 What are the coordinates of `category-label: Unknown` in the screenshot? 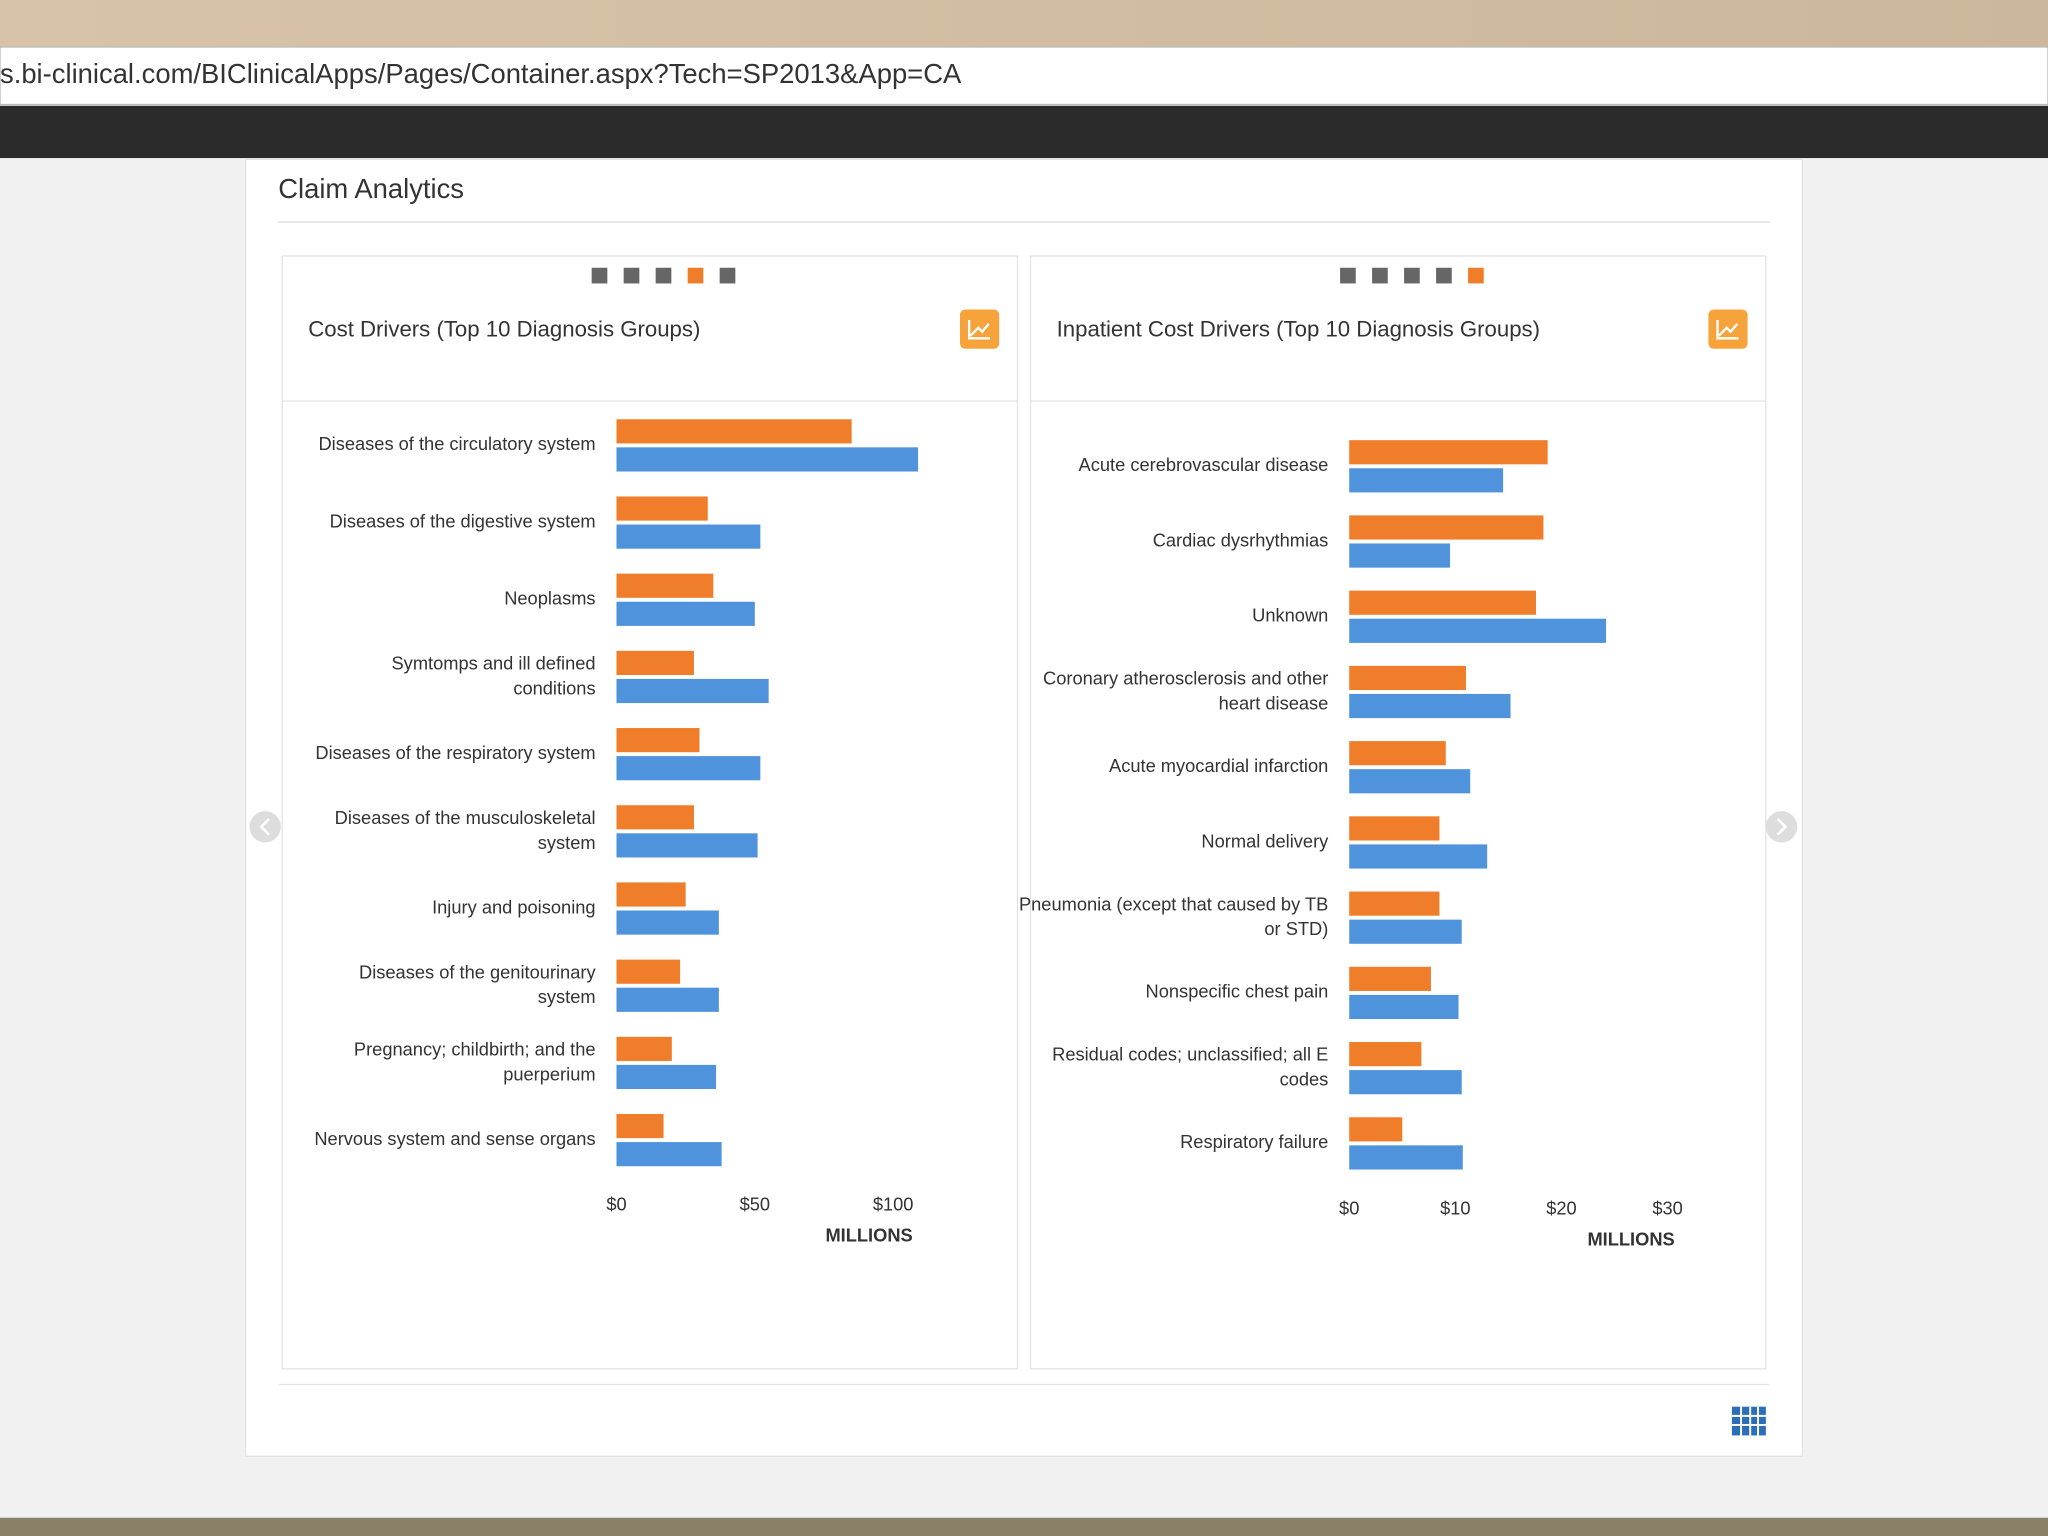 It's located at (1290, 615).